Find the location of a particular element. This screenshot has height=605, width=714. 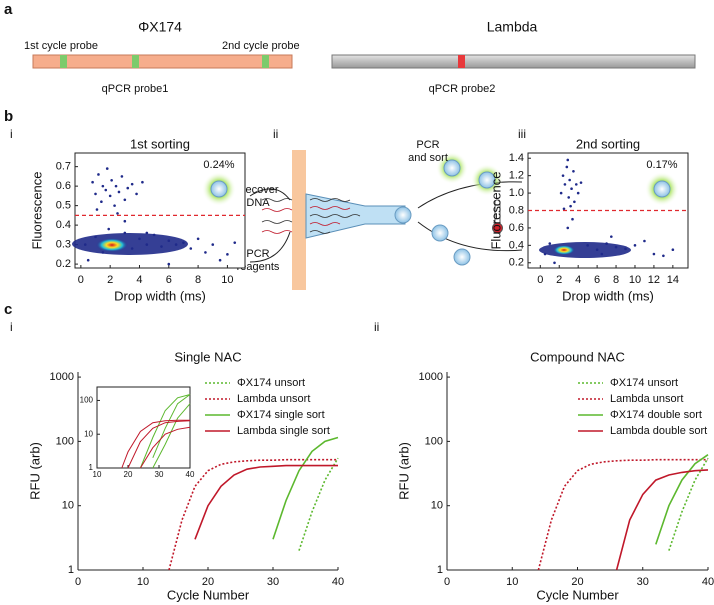

y-tick-label: 1000 is located at coordinates (431, 377).